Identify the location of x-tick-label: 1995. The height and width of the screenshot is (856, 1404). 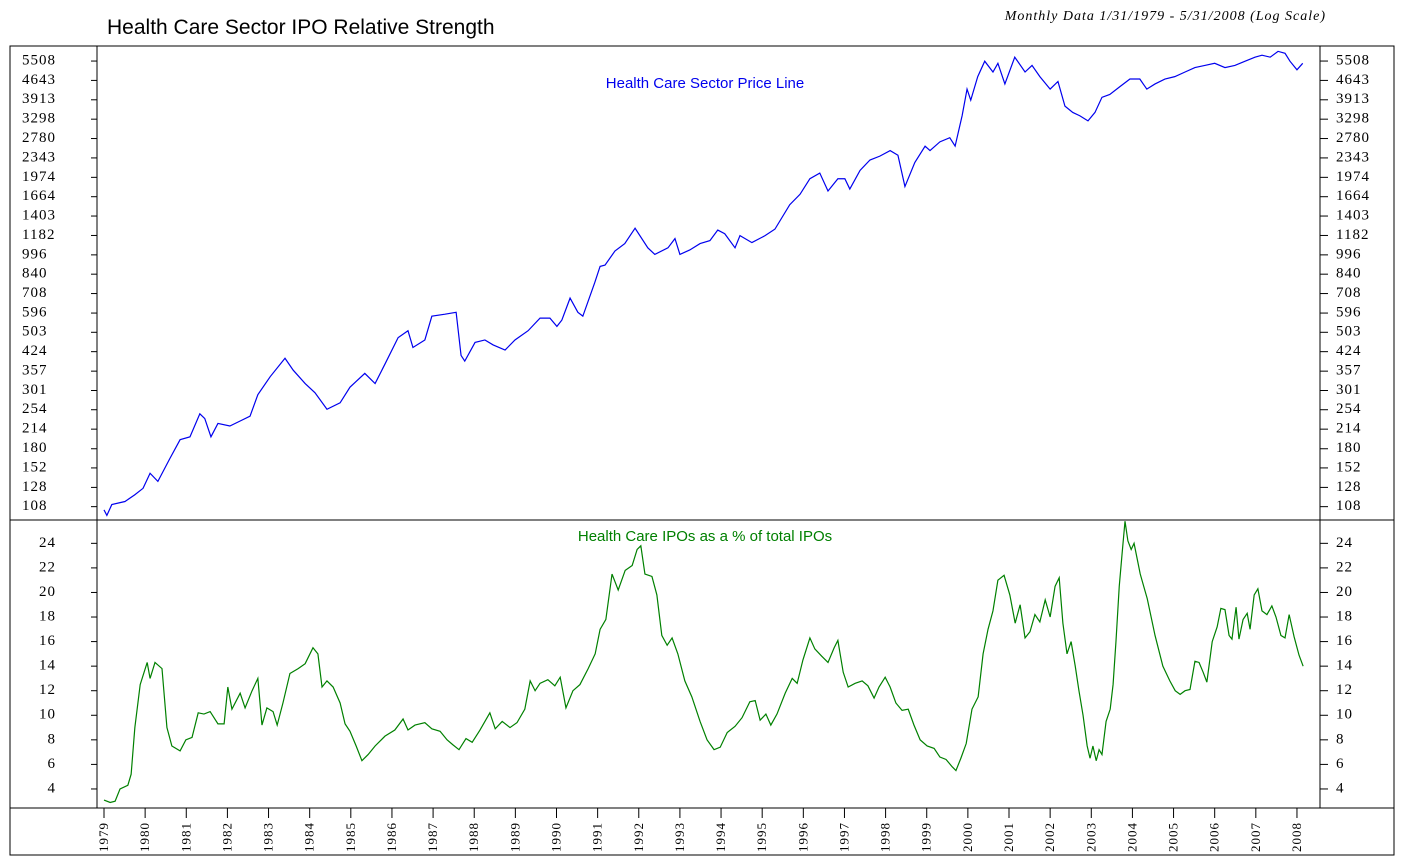
(761, 837).